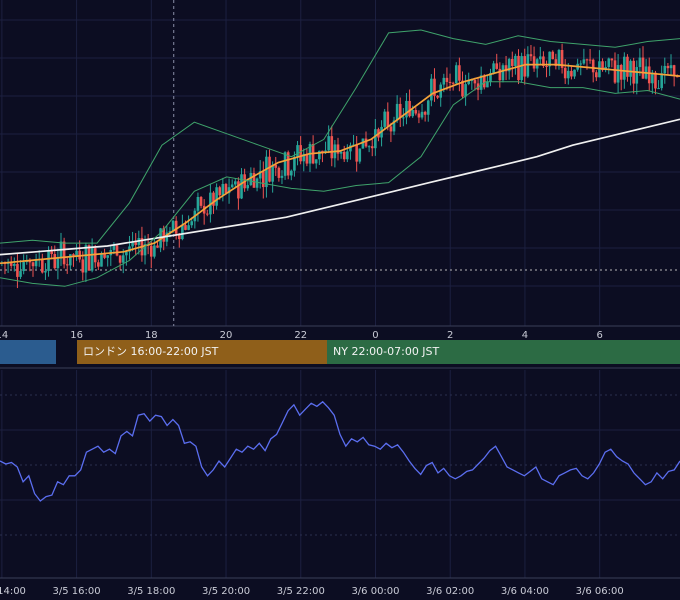 The image size is (680, 600). I want to click on session-london-label: ロンドン 16:00-22:00 JST, so click(151, 351).